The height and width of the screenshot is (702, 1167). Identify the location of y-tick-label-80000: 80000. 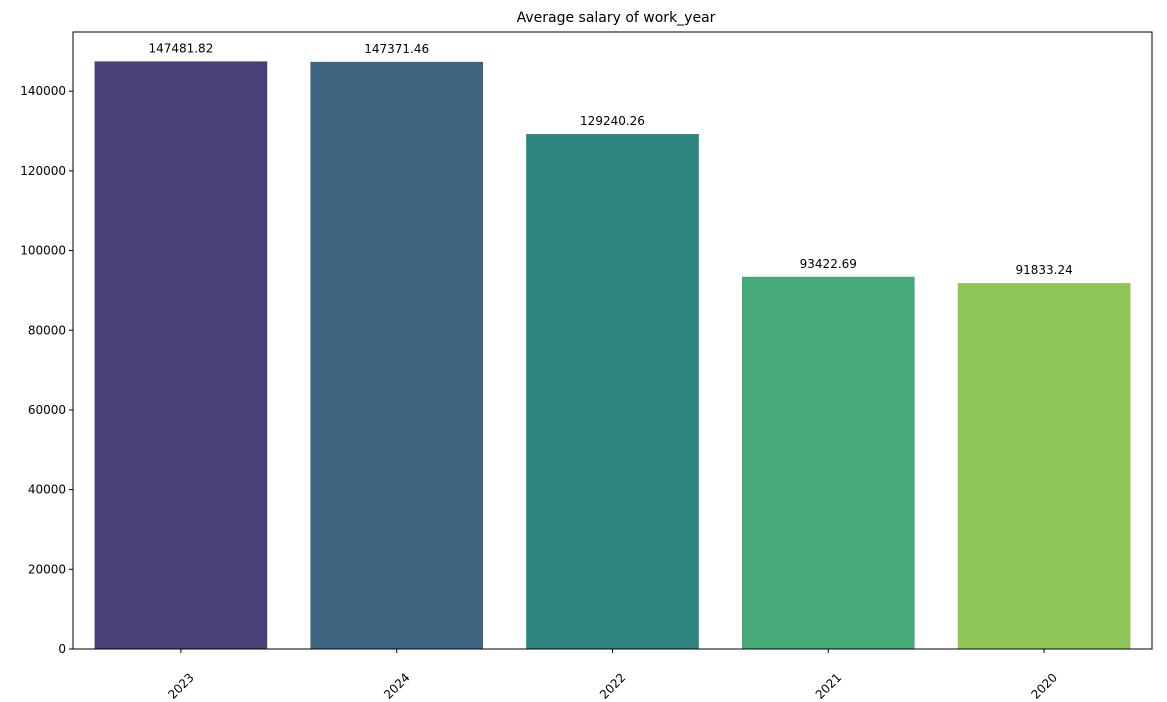
(47, 330).